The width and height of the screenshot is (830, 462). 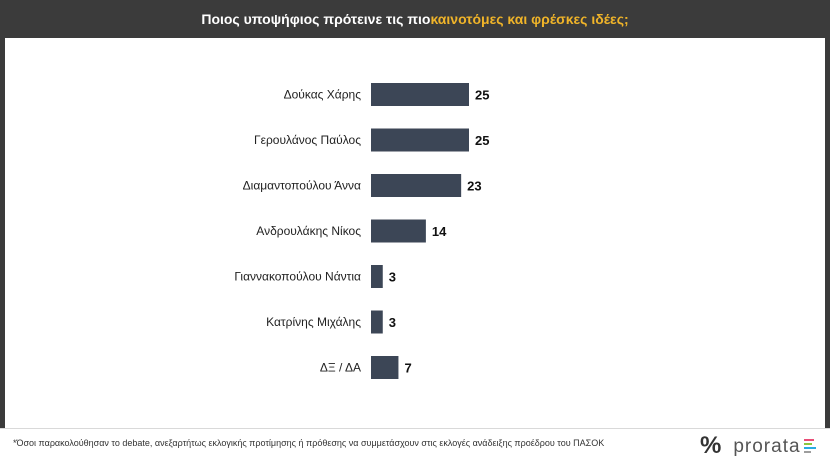 What do you see at coordinates (626, 19) in the screenshot?
I see `title-suffix: ;` at bounding box center [626, 19].